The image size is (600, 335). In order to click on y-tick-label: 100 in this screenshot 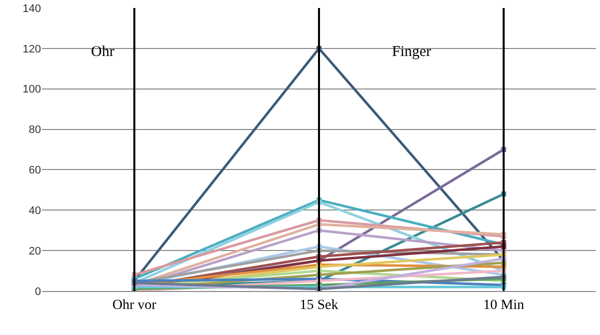, I will do `click(31, 90)`.